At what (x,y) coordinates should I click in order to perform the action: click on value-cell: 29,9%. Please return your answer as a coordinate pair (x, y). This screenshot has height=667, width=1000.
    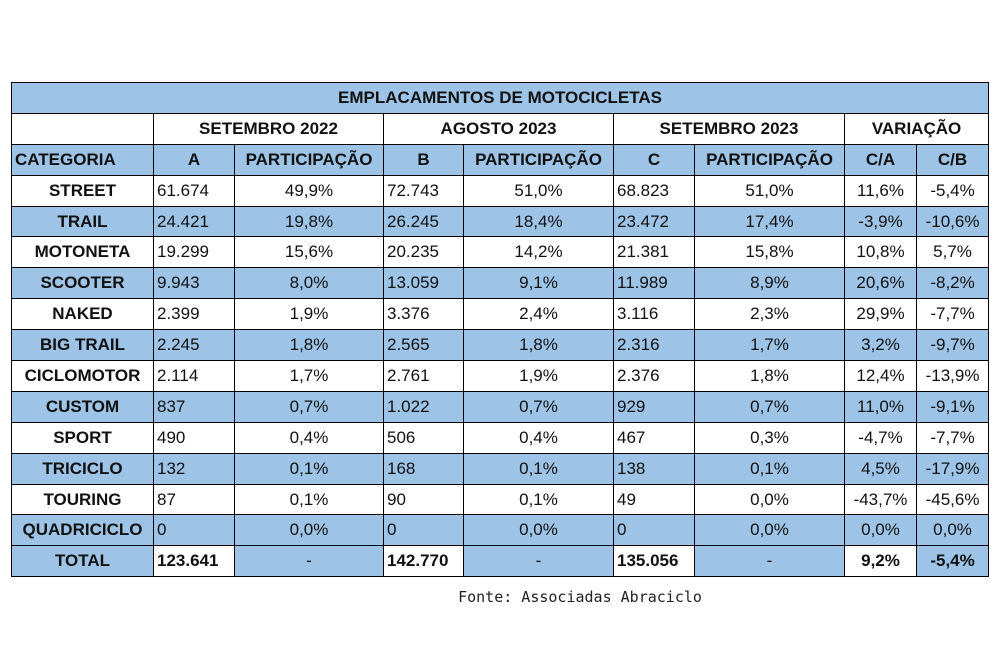
    Looking at the image, I should click on (880, 314).